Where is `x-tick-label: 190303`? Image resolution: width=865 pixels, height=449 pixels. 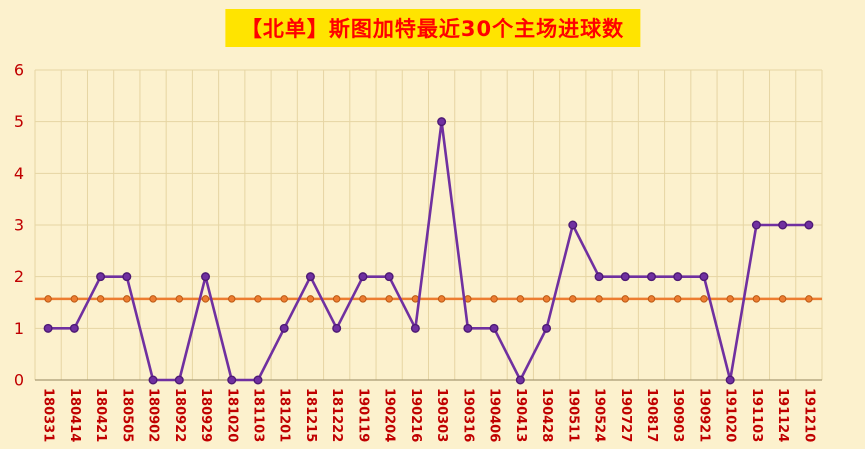
x-tick-label: 190303 is located at coordinates (441, 415).